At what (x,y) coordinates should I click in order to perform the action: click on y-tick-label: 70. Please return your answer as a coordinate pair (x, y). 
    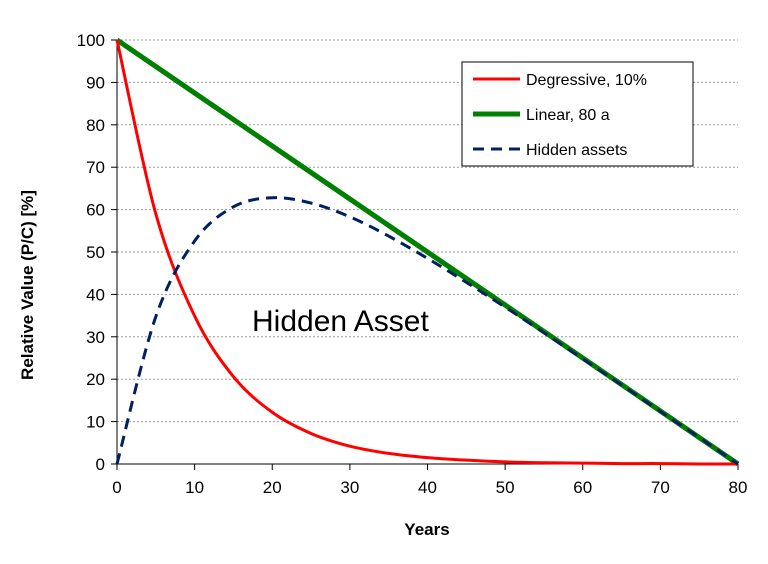
    Looking at the image, I should click on (95, 167).